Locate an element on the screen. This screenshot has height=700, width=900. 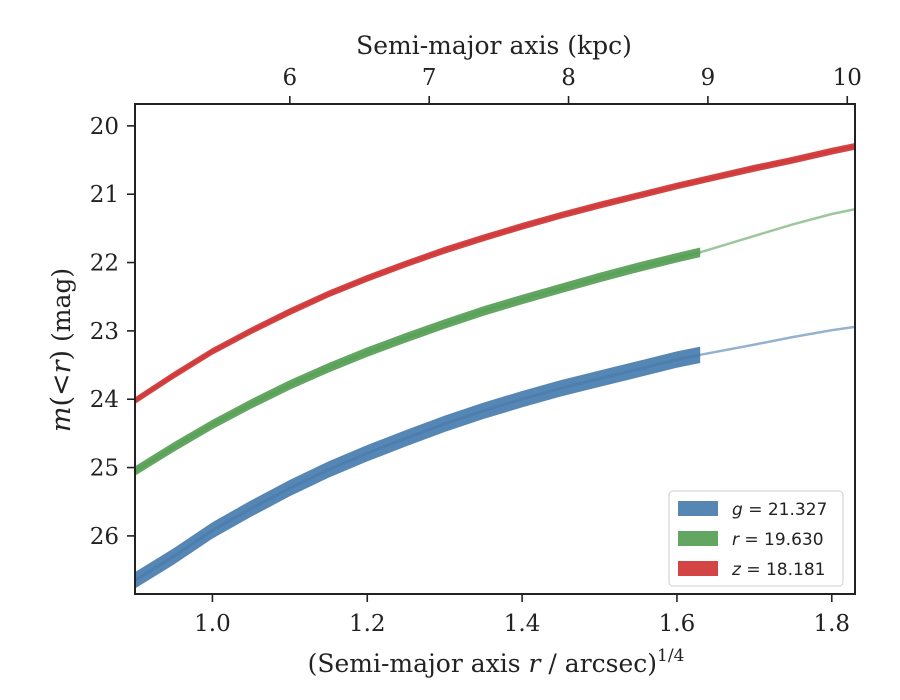
legend-label-g: g = 21.327 is located at coordinates (779, 510).